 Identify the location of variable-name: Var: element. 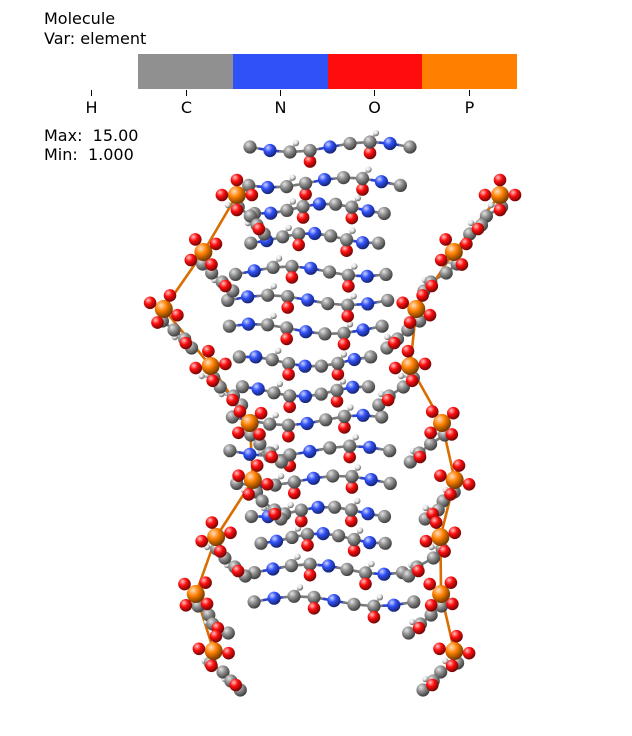
(95, 38).